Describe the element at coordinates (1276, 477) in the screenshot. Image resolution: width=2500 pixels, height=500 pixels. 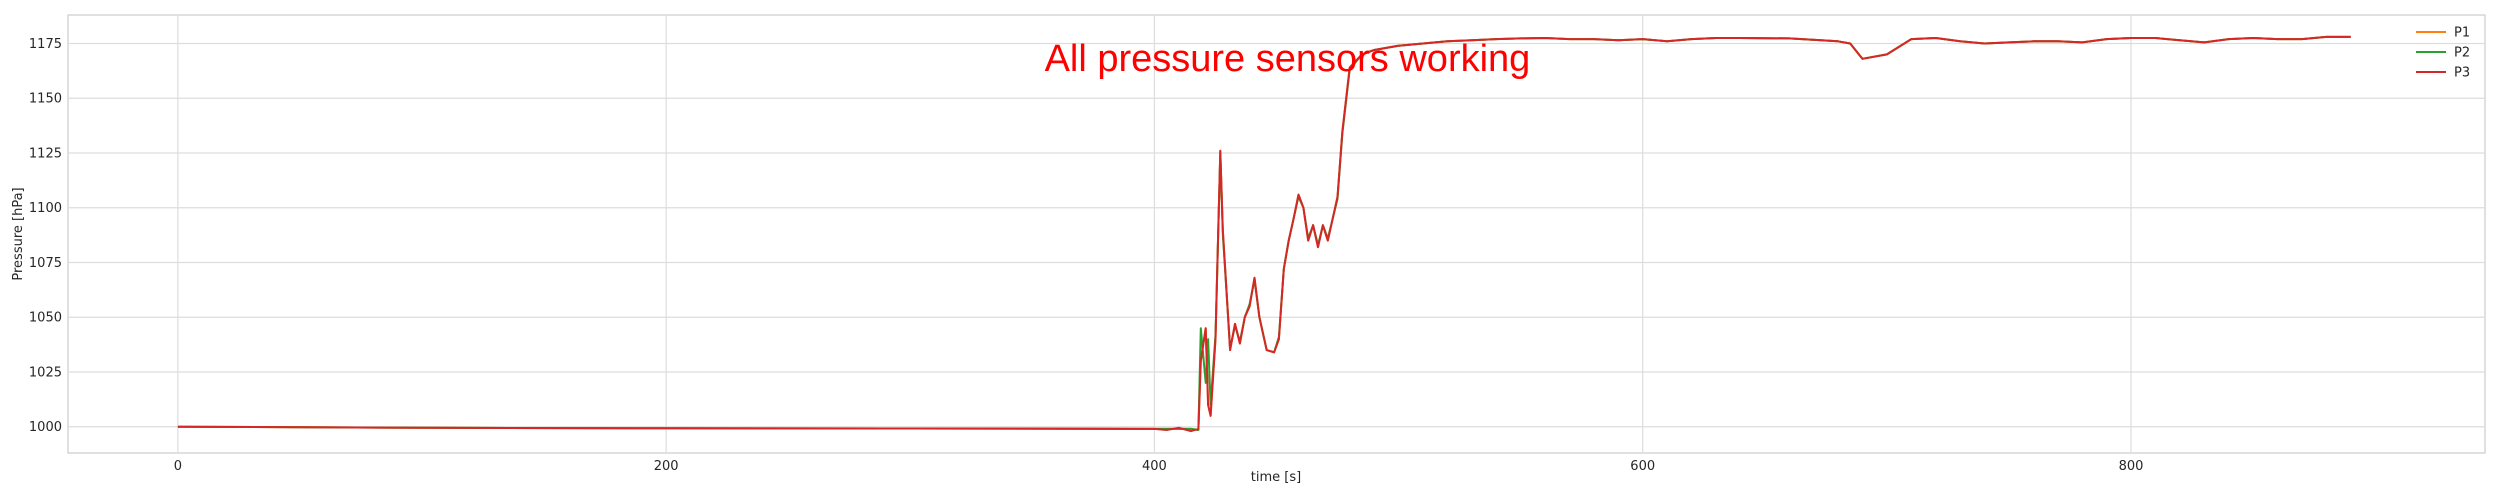
I see `x-axis-label: time [s]` at that location.